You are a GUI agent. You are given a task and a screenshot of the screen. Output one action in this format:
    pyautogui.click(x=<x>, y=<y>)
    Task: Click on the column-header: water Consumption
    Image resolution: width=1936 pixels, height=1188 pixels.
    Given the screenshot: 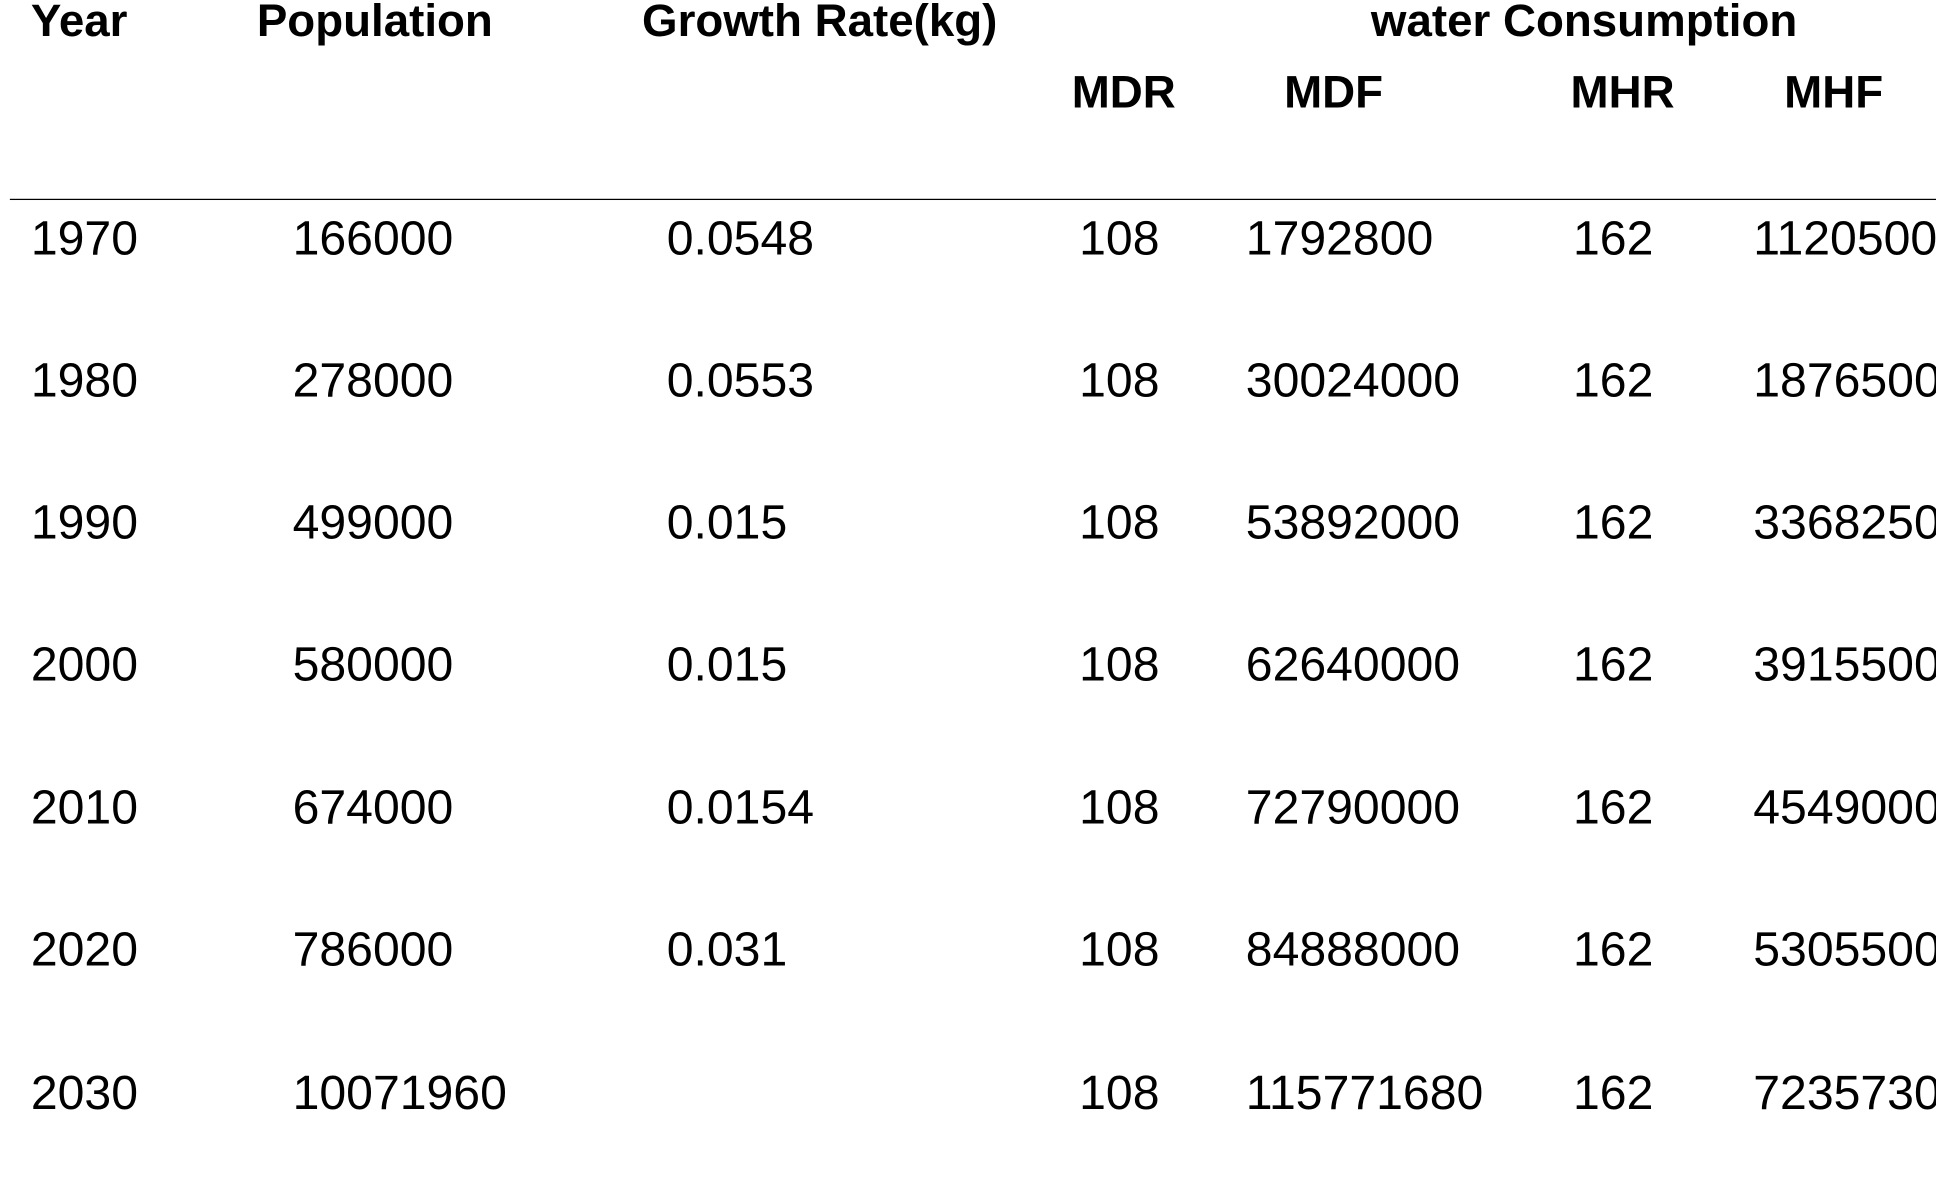 What is the action you would take?
    pyautogui.click(x=1584, y=23)
    